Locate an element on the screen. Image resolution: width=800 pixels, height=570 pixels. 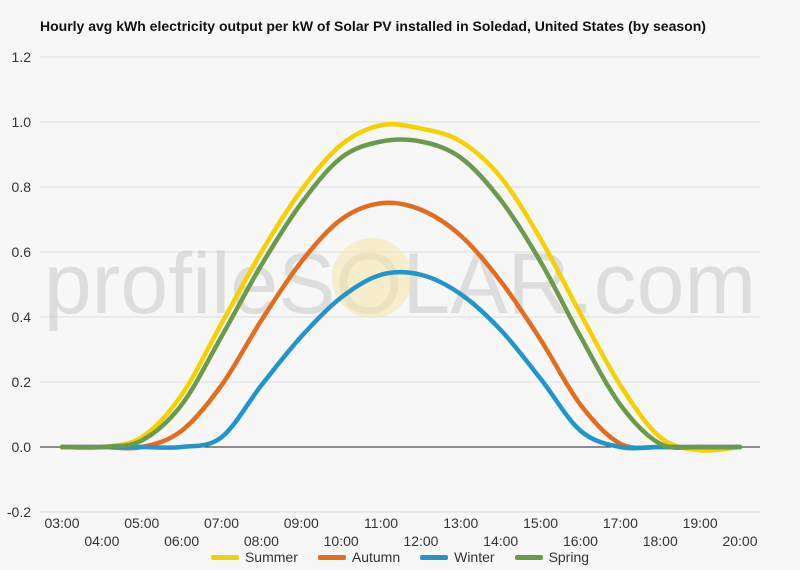
x-tick-label: 08:00 is located at coordinates (261, 541).